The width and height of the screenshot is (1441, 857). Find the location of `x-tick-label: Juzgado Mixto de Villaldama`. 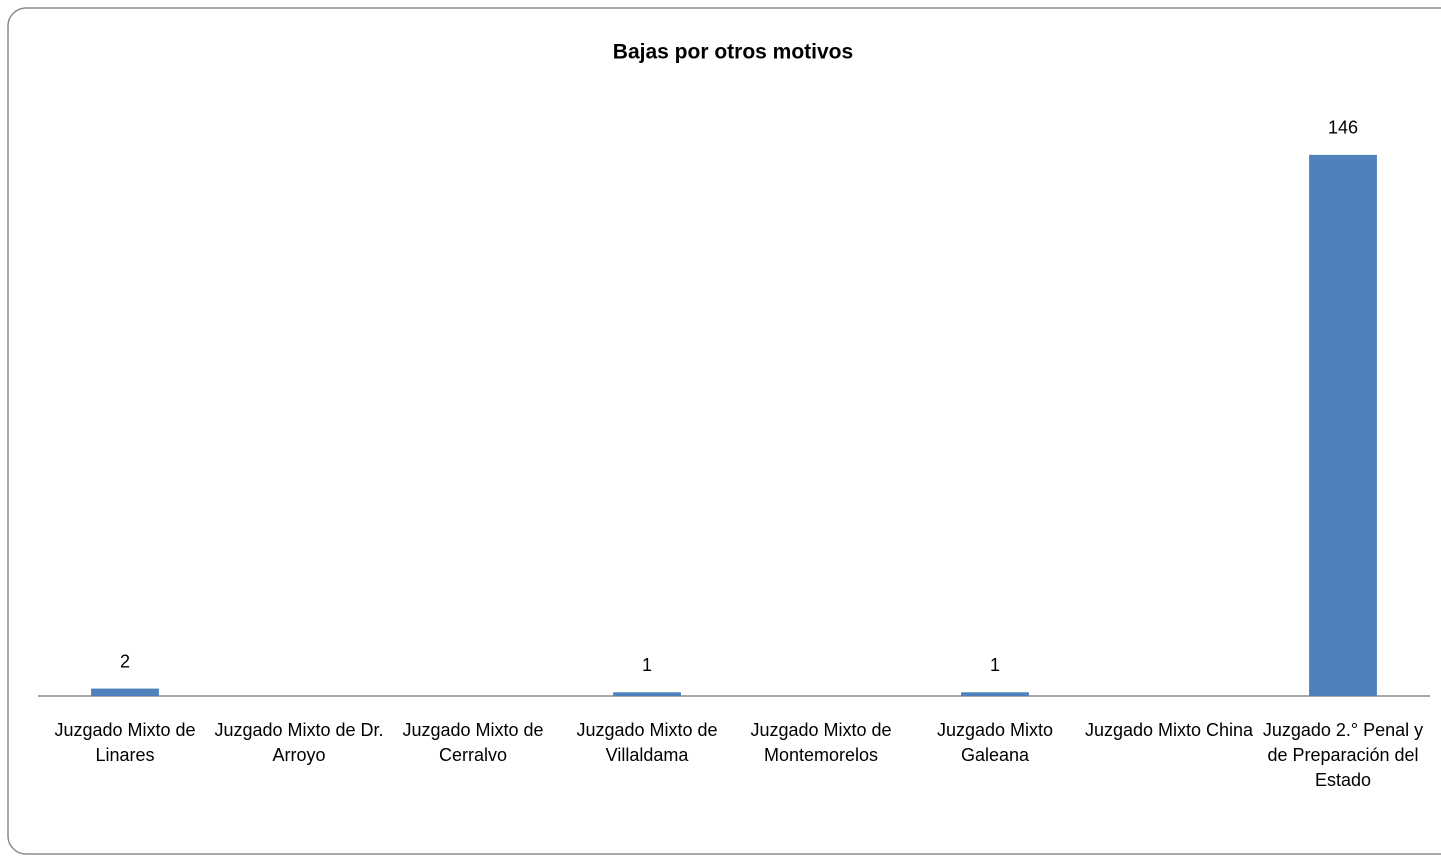

x-tick-label: Juzgado Mixto de Villaldama is located at coordinates (647, 742).